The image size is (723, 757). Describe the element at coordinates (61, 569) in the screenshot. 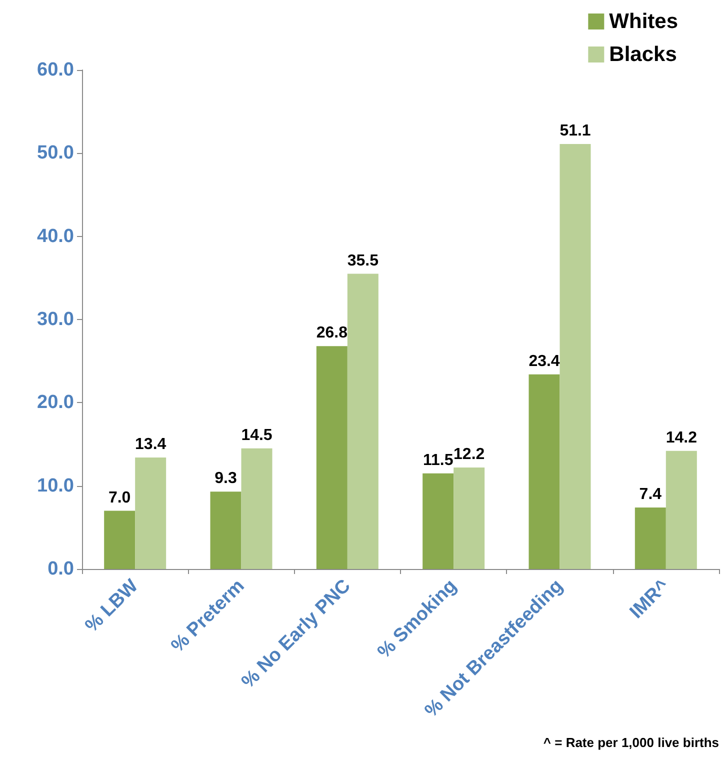

I see `y-tick-label: 0.0` at that location.